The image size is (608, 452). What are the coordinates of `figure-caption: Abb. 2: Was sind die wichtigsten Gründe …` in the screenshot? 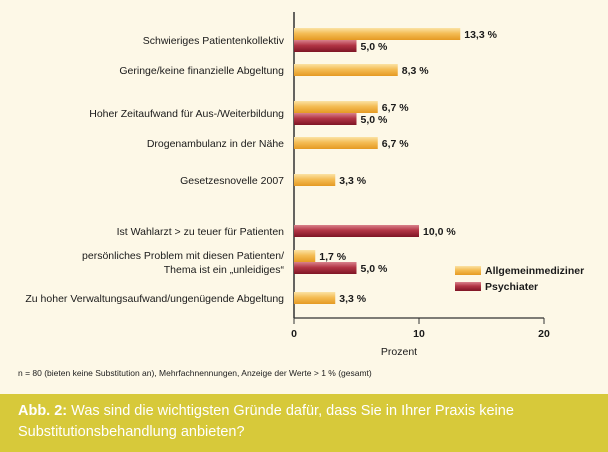 It's located at (304, 423).